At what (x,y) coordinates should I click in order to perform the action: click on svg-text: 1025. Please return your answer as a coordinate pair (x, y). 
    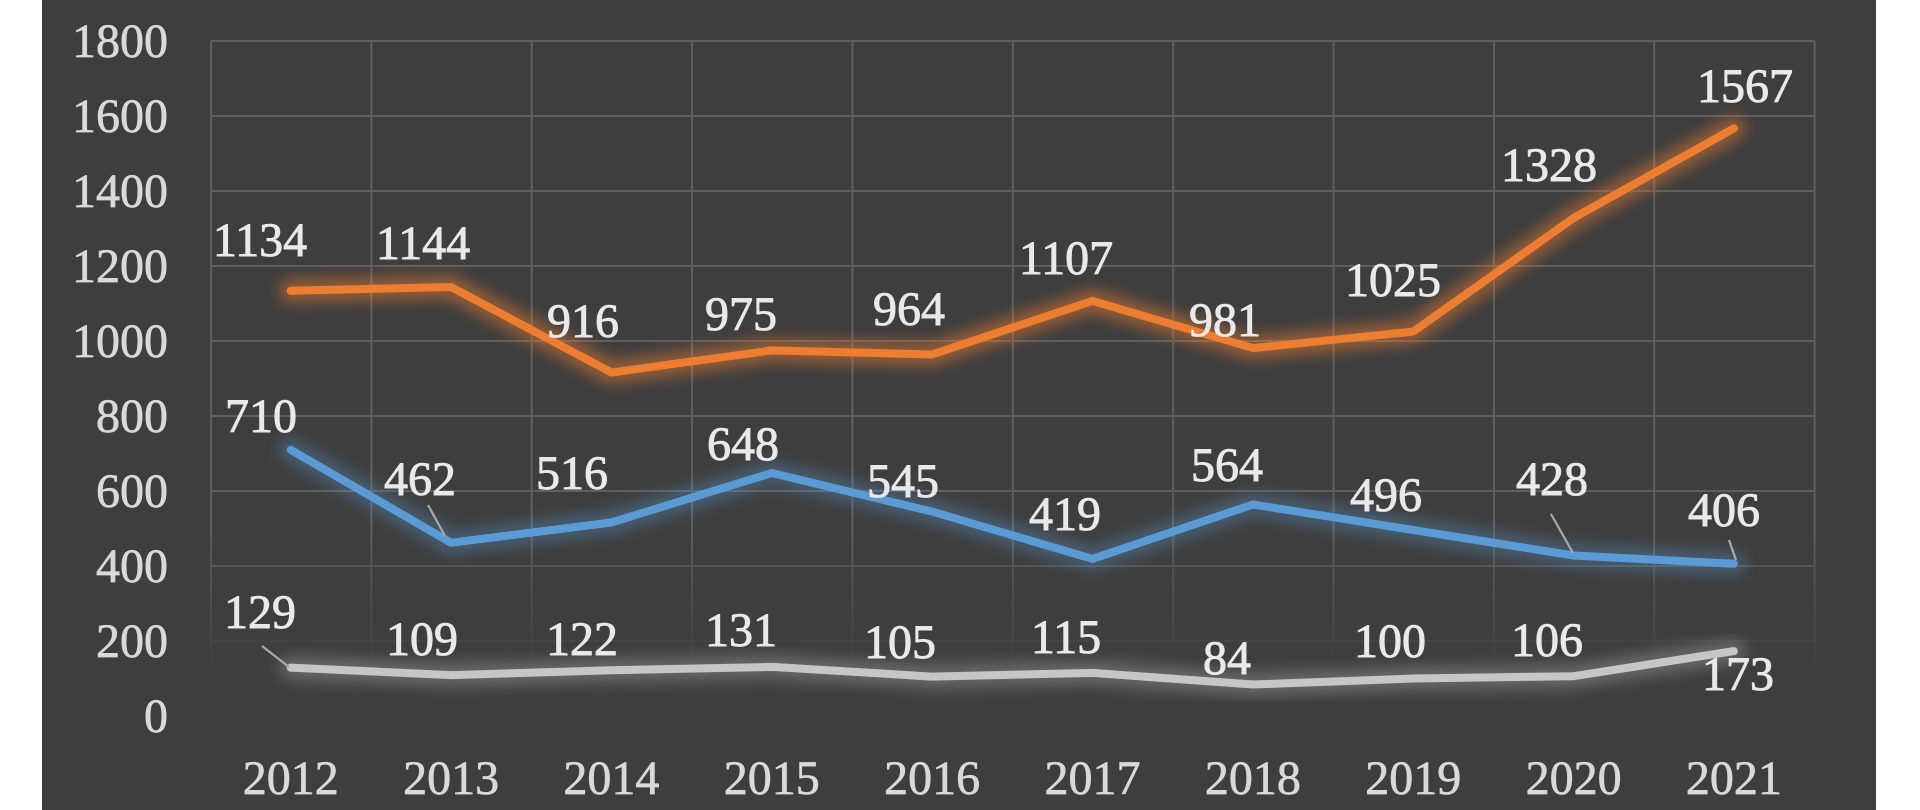
    Looking at the image, I should click on (1393, 280).